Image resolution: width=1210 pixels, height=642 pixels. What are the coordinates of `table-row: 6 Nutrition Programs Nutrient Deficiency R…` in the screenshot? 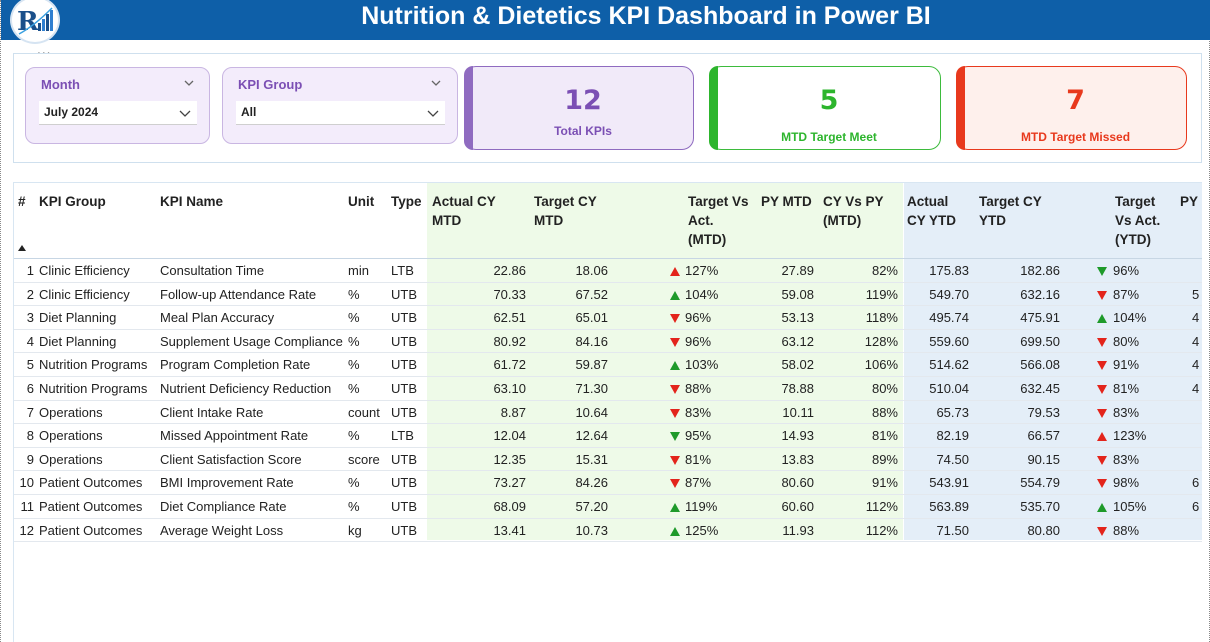 It's located at (608, 389).